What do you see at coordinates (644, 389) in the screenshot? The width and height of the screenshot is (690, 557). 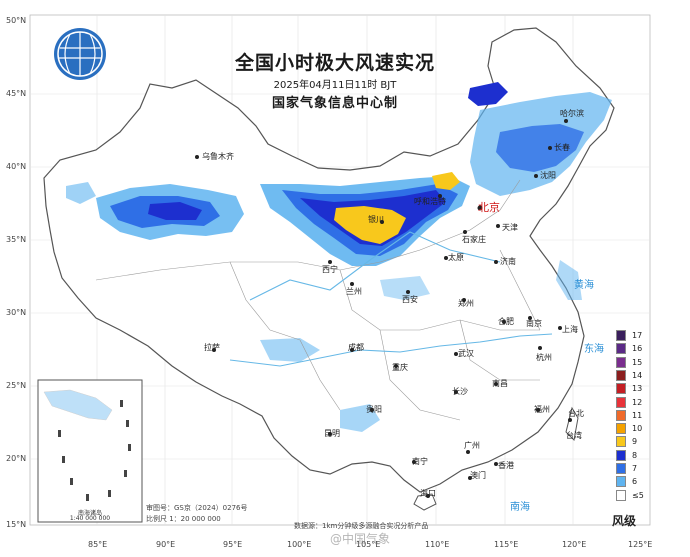 I see `legend-item: 13` at bounding box center [644, 389].